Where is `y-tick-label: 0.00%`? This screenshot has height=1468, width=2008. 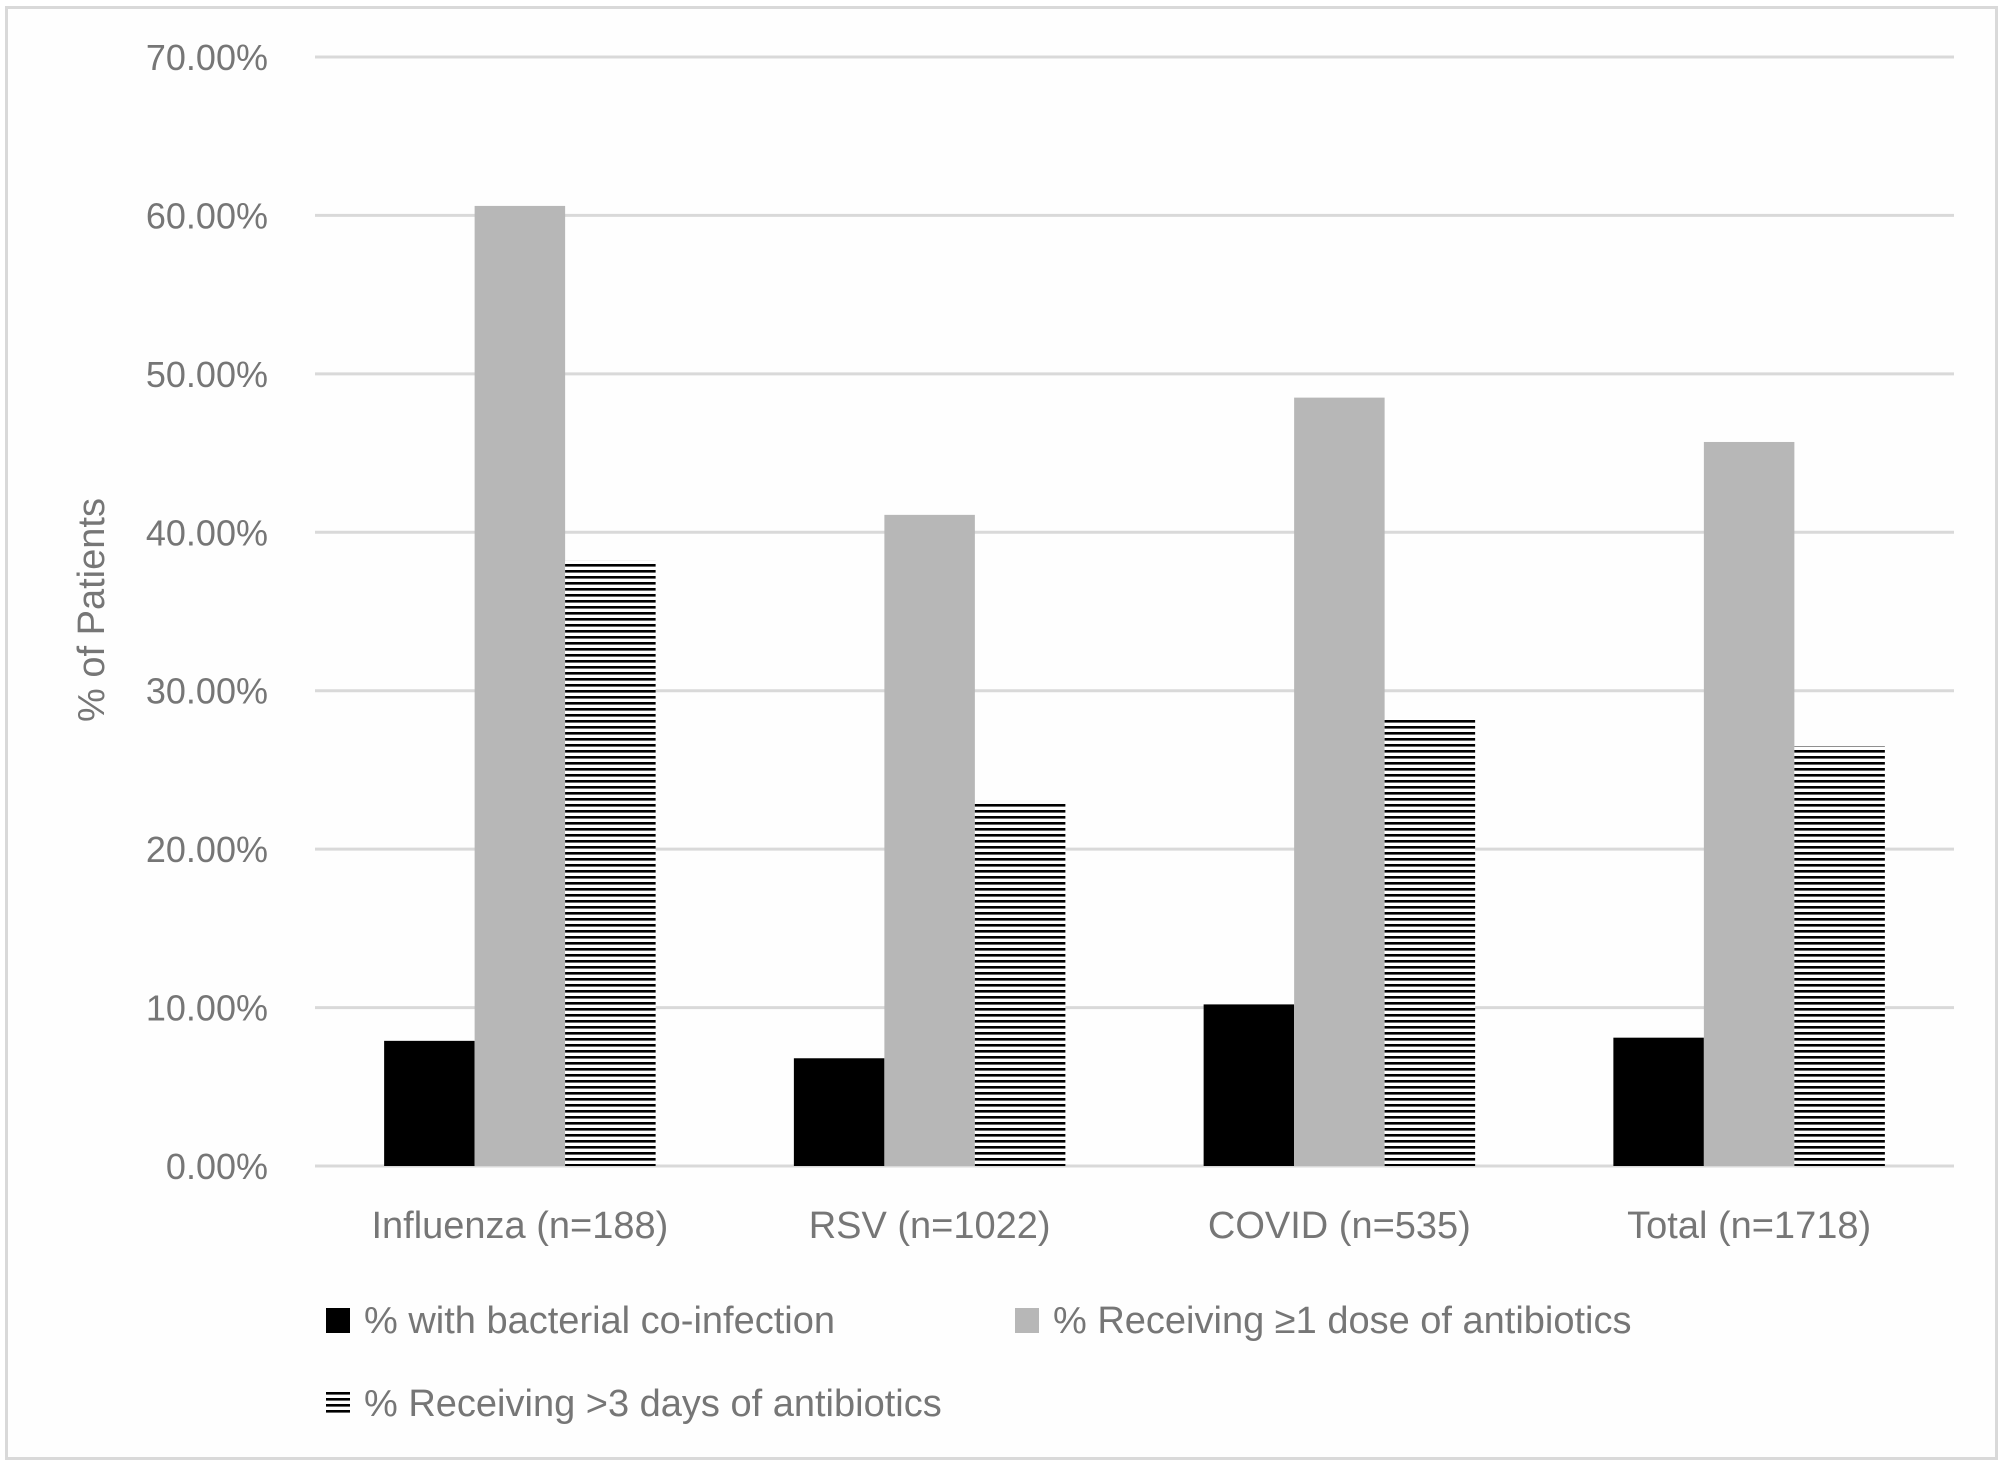
y-tick-label: 0.00% is located at coordinates (217, 1166).